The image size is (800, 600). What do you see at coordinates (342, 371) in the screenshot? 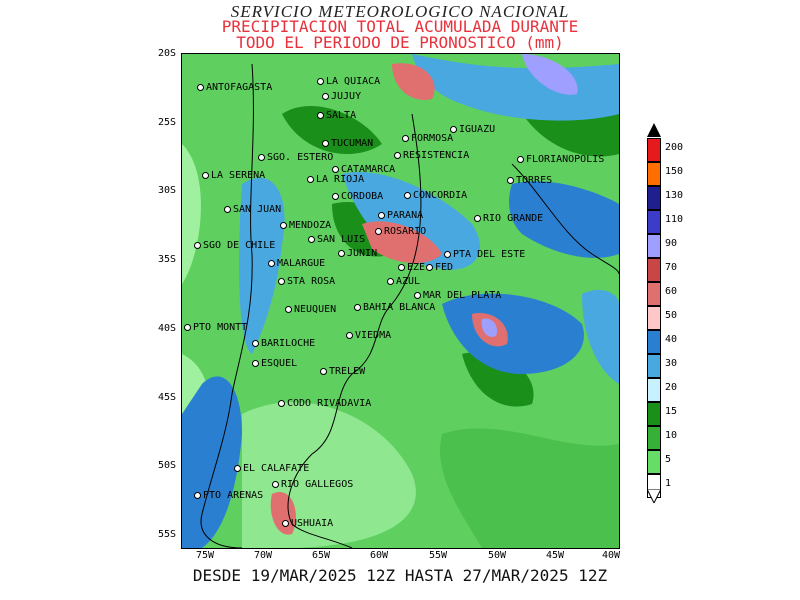
I see `city-label: TRELEW` at bounding box center [342, 371].